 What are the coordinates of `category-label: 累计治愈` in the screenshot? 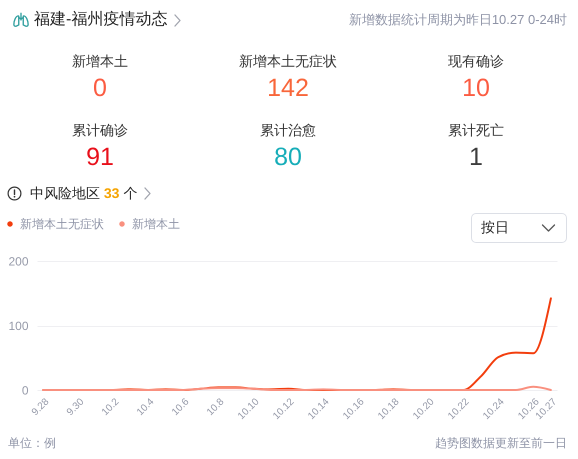 It's located at (288, 130).